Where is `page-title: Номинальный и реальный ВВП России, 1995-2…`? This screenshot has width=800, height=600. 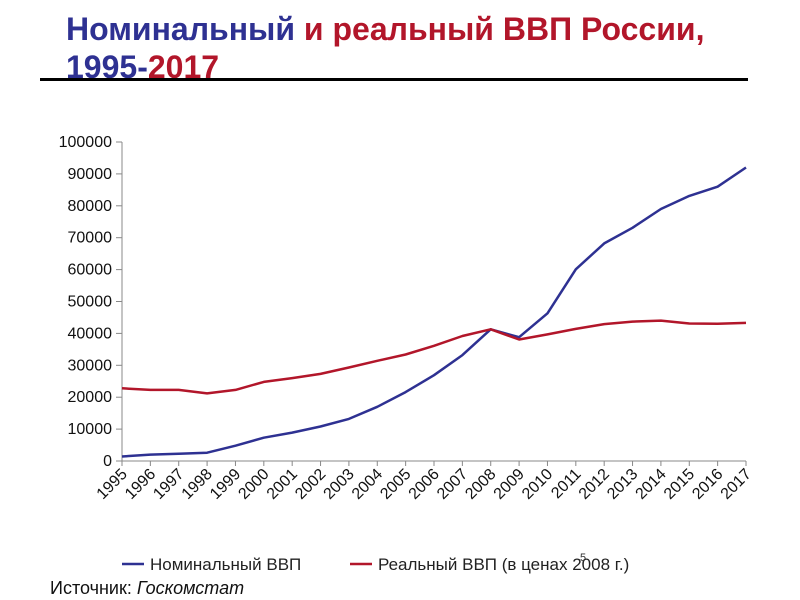
page-title: Номинальный и реальный ВВП России, 1995-2… is located at coordinates (385, 48).